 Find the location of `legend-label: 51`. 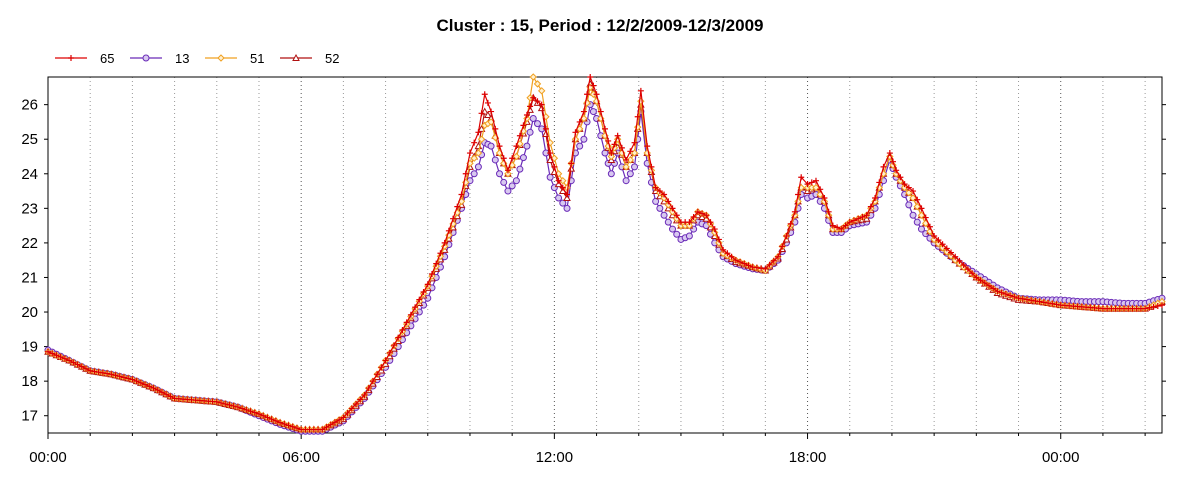

legend-label: 51 is located at coordinates (257, 58).